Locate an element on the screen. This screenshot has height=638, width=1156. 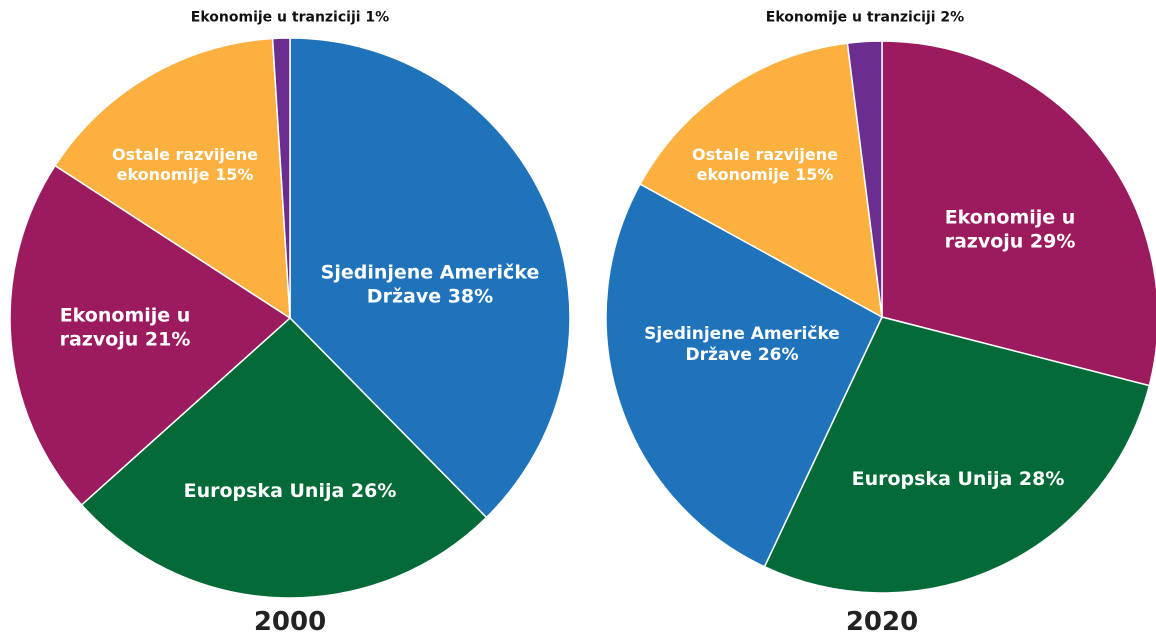
slice-label: Ekonomije u tranziciji 2% is located at coordinates (865, 17).